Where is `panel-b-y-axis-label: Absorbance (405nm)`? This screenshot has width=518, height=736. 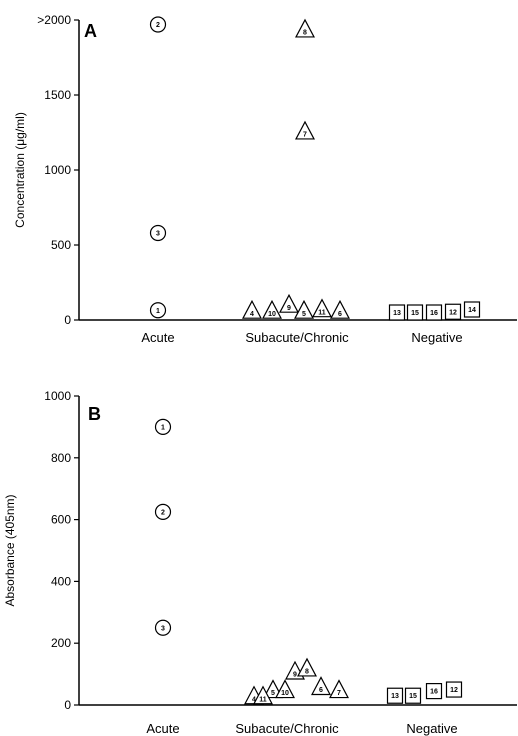
panel-b-y-axis-label: Absorbance (405nm) is located at coordinates (10, 550).